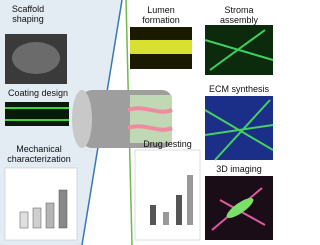 Image resolution: width=320 pixels, height=245 pixels. Describe the element at coordinates (238, 15) in the screenshot. I see `panel-label: Stroma assembly` at that location.